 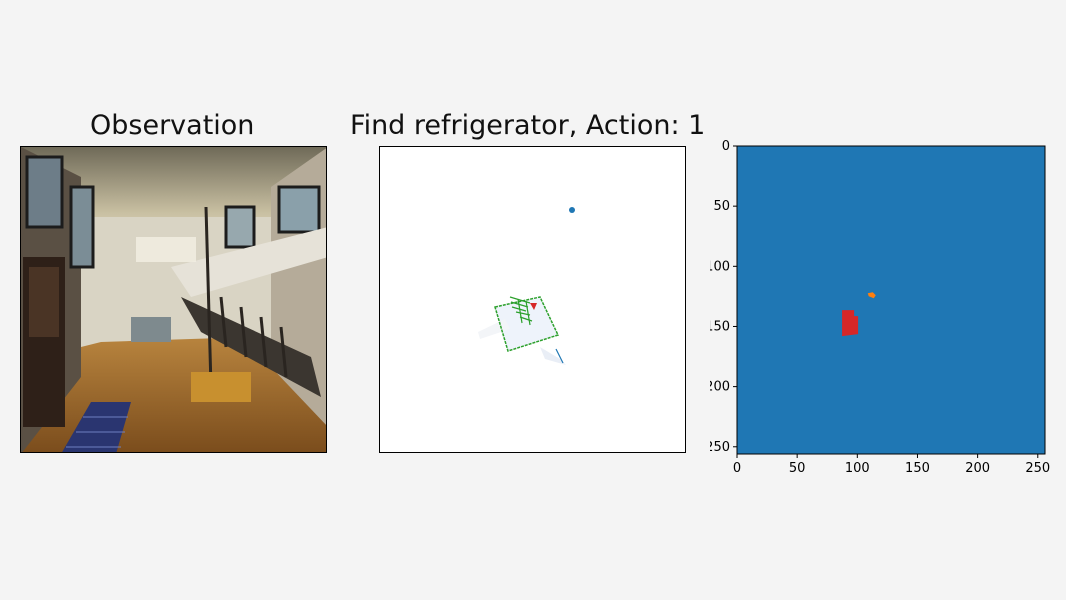 What do you see at coordinates (720, 326) in the screenshot?
I see `y-tick-label: 150` at bounding box center [720, 326].